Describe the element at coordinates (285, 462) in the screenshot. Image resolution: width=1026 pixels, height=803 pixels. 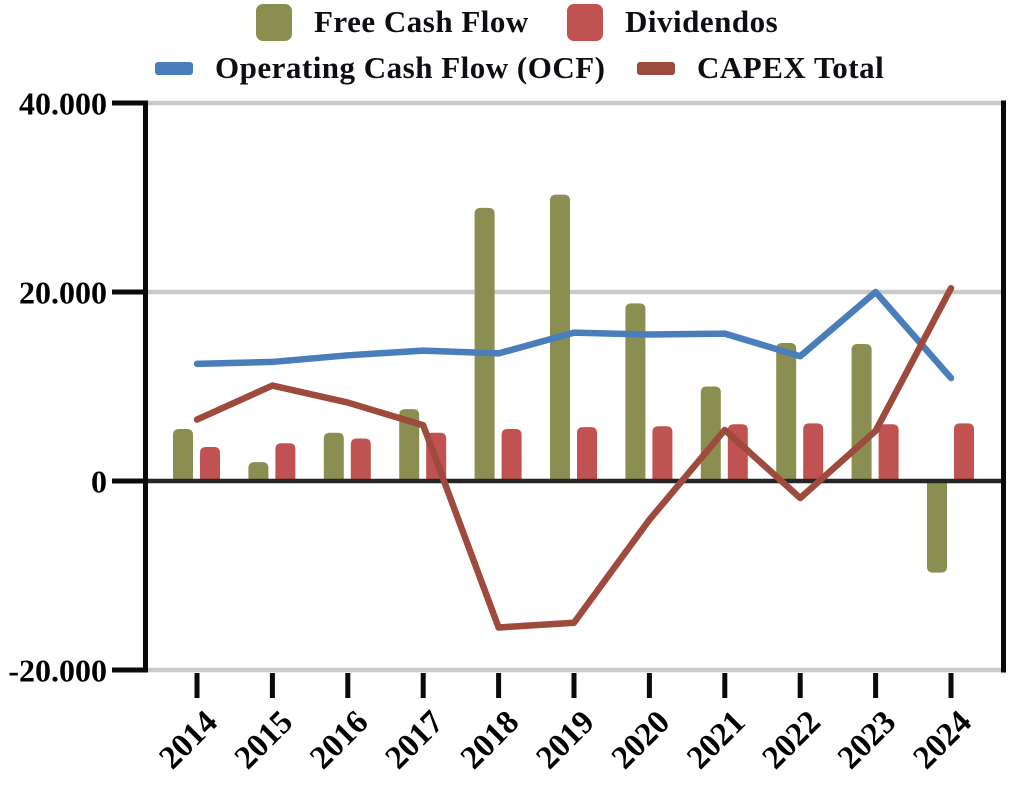
I see `bar-dividendos-2015` at that location.